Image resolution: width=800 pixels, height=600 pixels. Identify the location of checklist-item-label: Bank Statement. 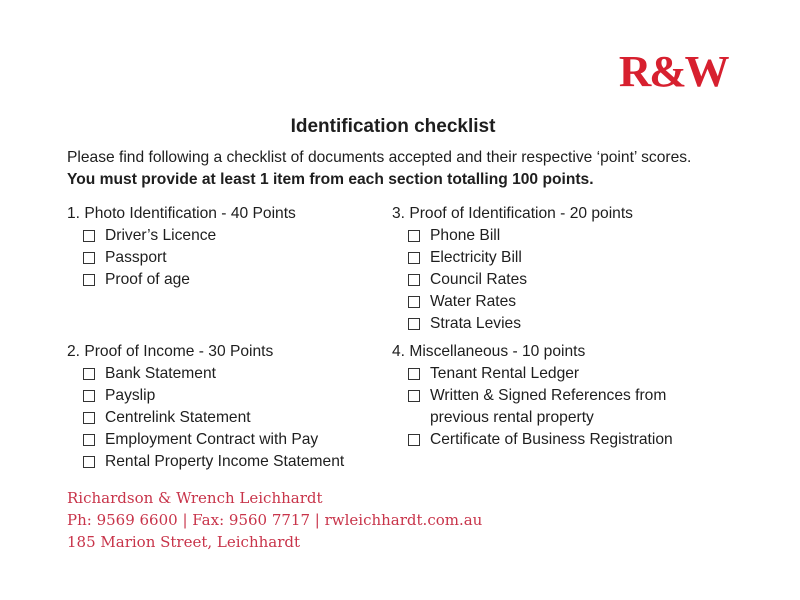
(160, 373).